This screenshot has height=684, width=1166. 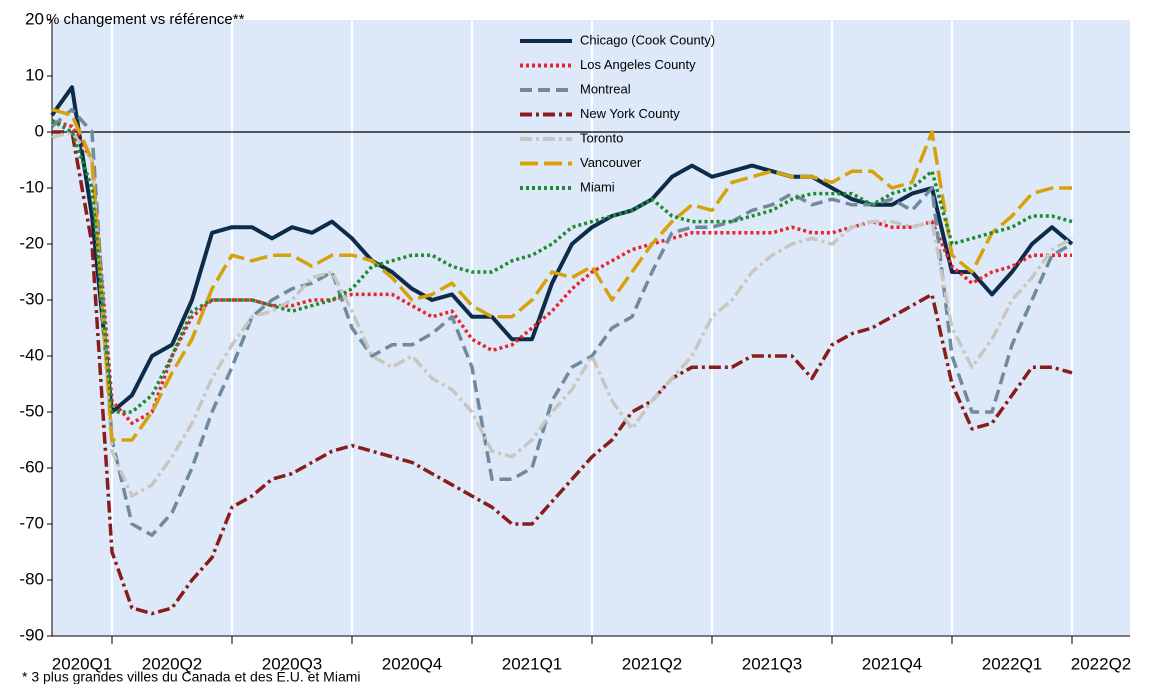 I want to click on legend-label: Los Angeles County, so click(x=638, y=64).